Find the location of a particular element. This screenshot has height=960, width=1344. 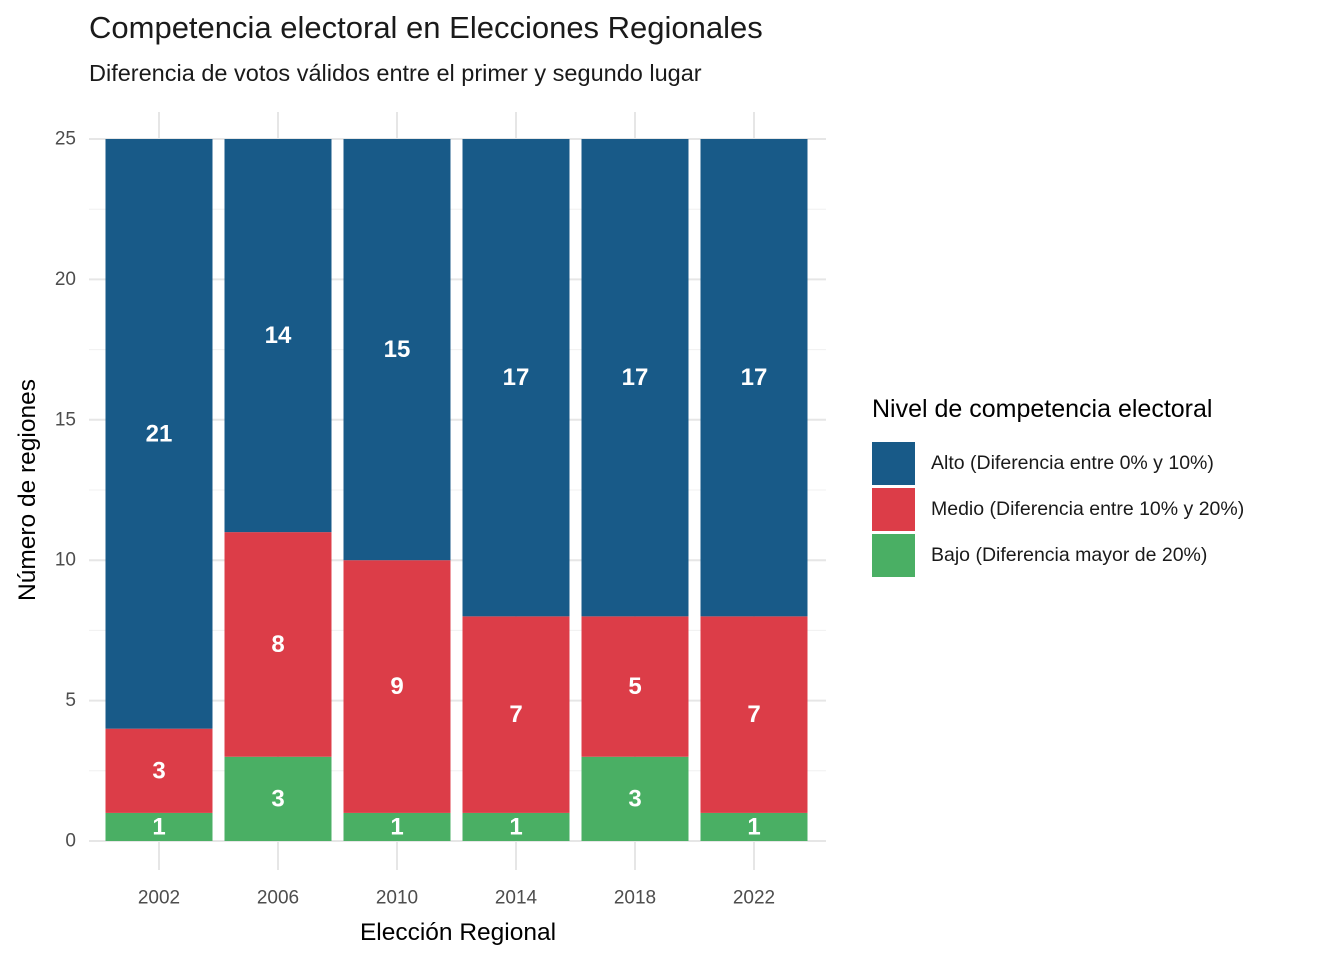

bar-value-label: 8 is located at coordinates (277, 644).